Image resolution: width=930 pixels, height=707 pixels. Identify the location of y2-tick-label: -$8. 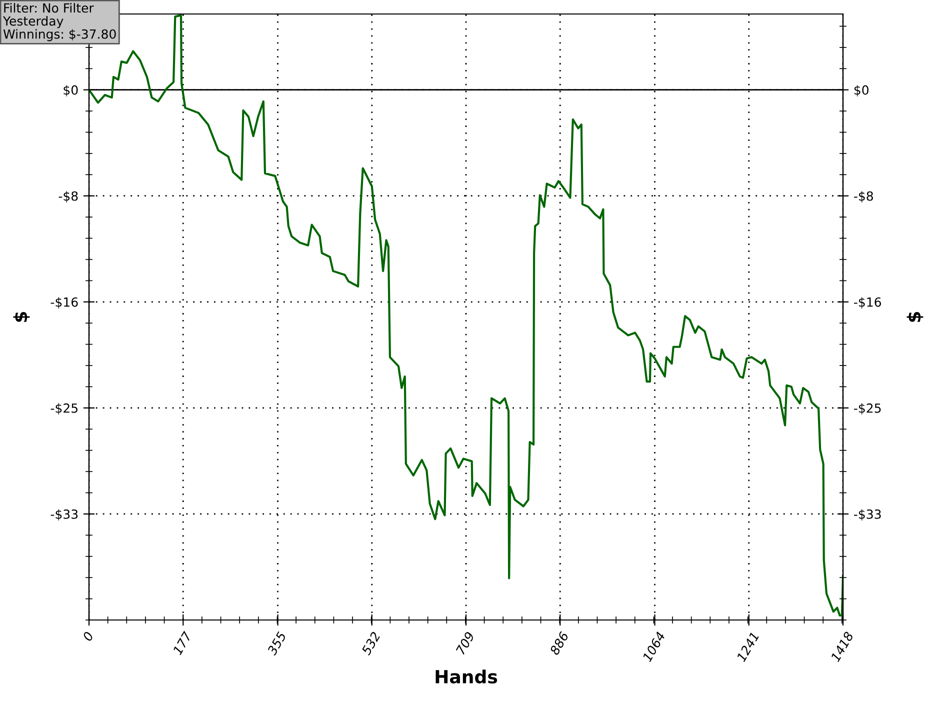
(863, 196).